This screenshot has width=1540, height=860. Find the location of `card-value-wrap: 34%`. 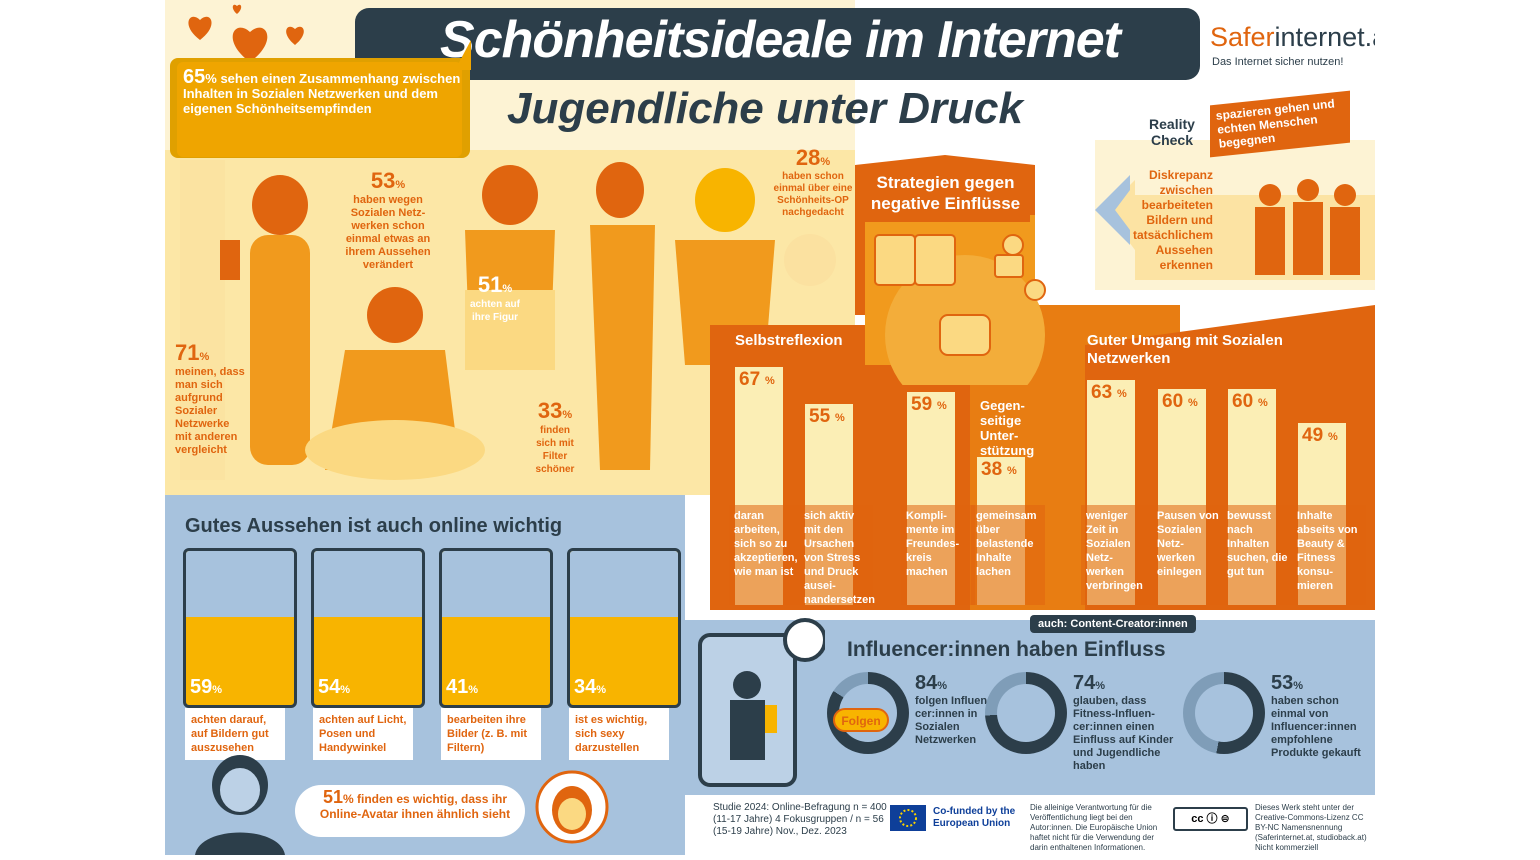

card-value-wrap: 34% is located at coordinates (590, 687).